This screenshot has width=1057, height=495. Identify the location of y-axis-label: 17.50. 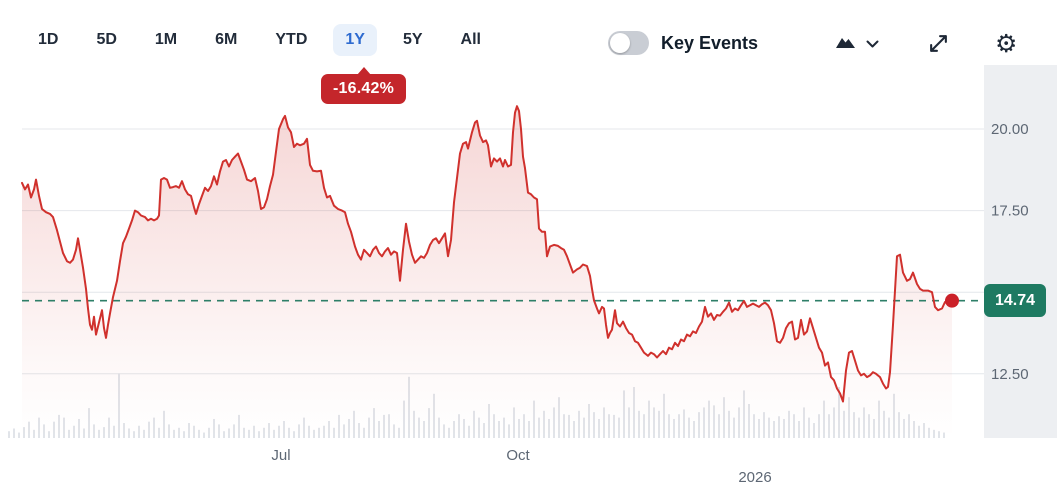
(1010, 211).